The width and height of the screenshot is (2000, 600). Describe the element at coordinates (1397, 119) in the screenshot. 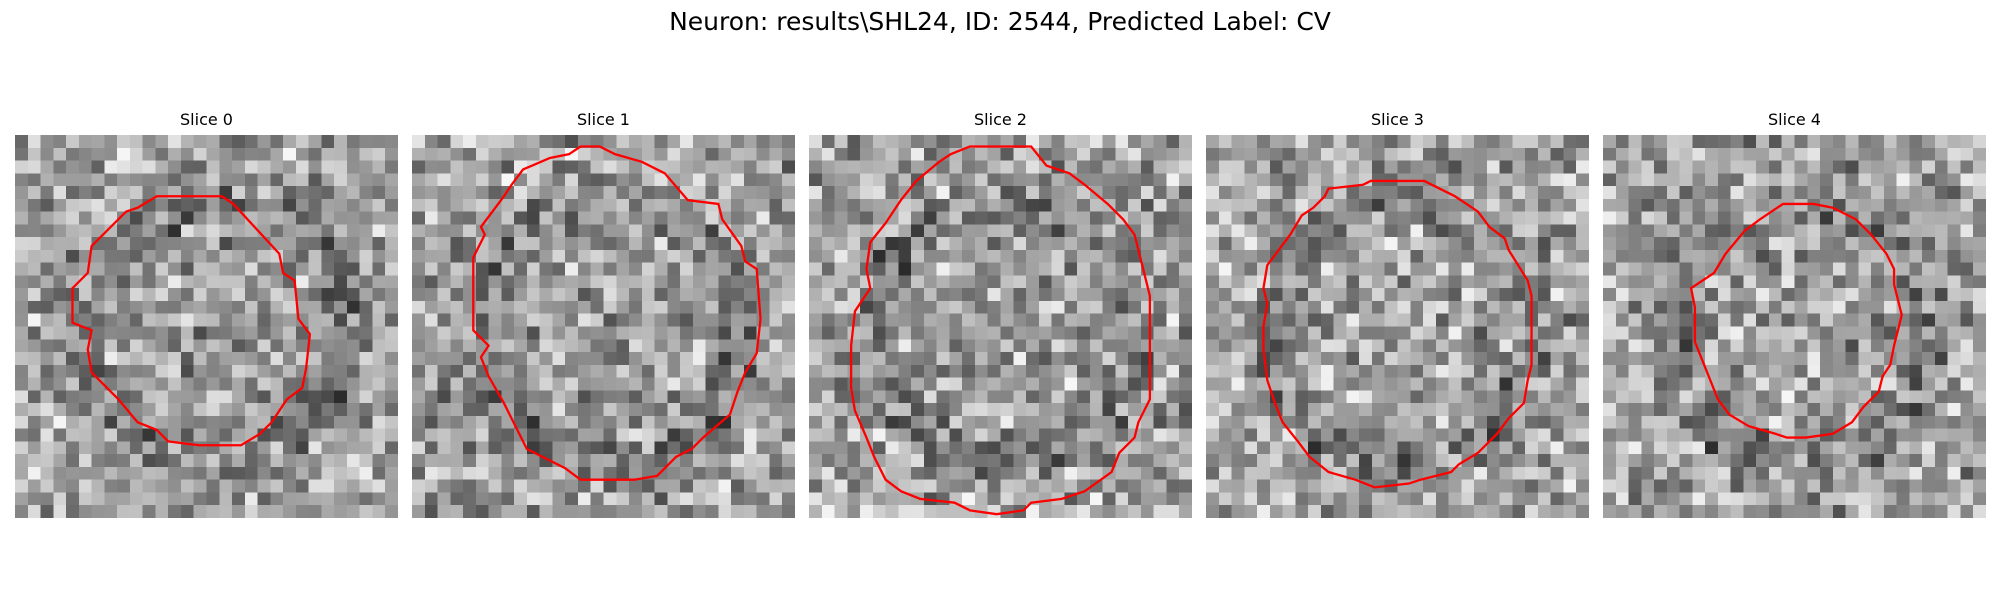

I see `slice-title-3: Slice 3` at that location.